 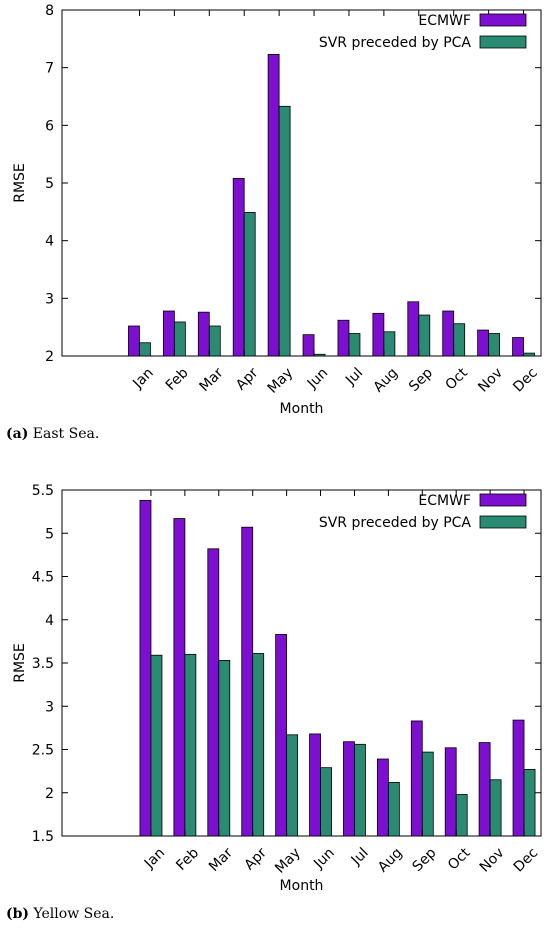 I want to click on caption-yellow-sea: (b) Yellow Sea., so click(x=60, y=914).